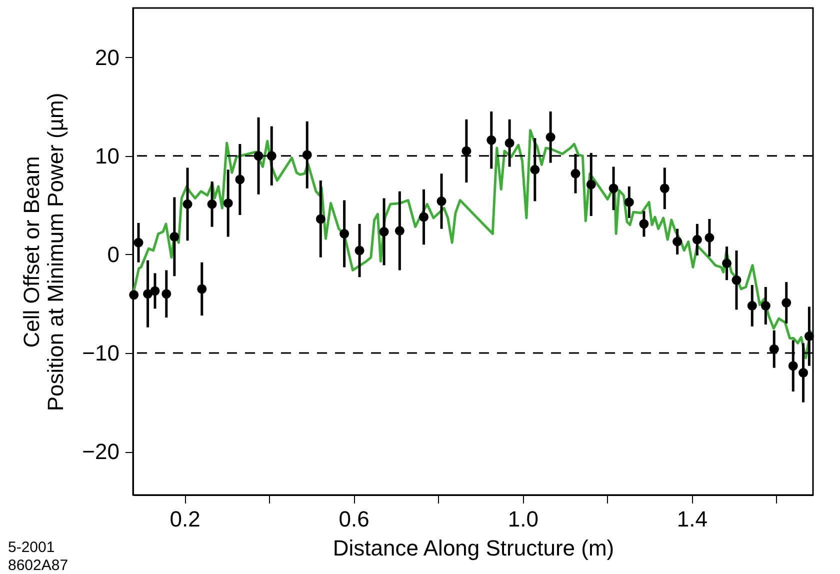 The image size is (840, 574). What do you see at coordinates (38, 565) in the screenshot?
I see `text: 8602A87` at bounding box center [38, 565].